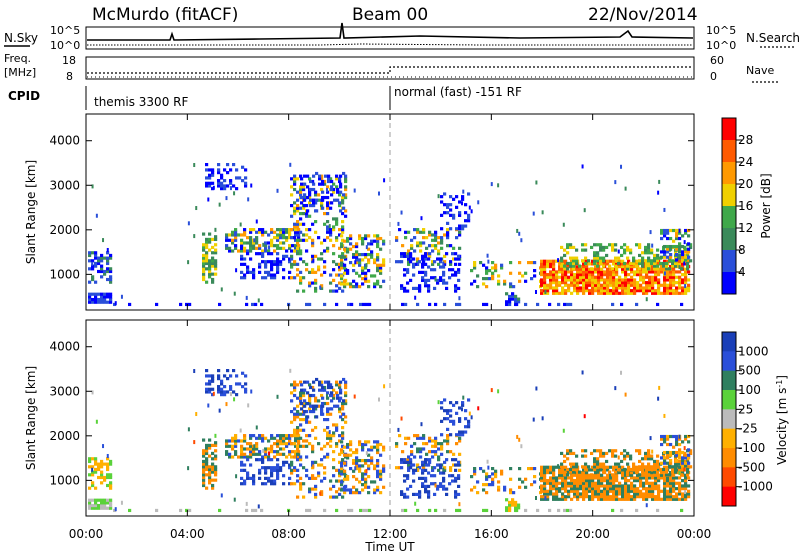 The image size is (800, 554). Describe the element at coordinates (742, 272) in the screenshot. I see `colorbar-tick-label: 4` at that location.